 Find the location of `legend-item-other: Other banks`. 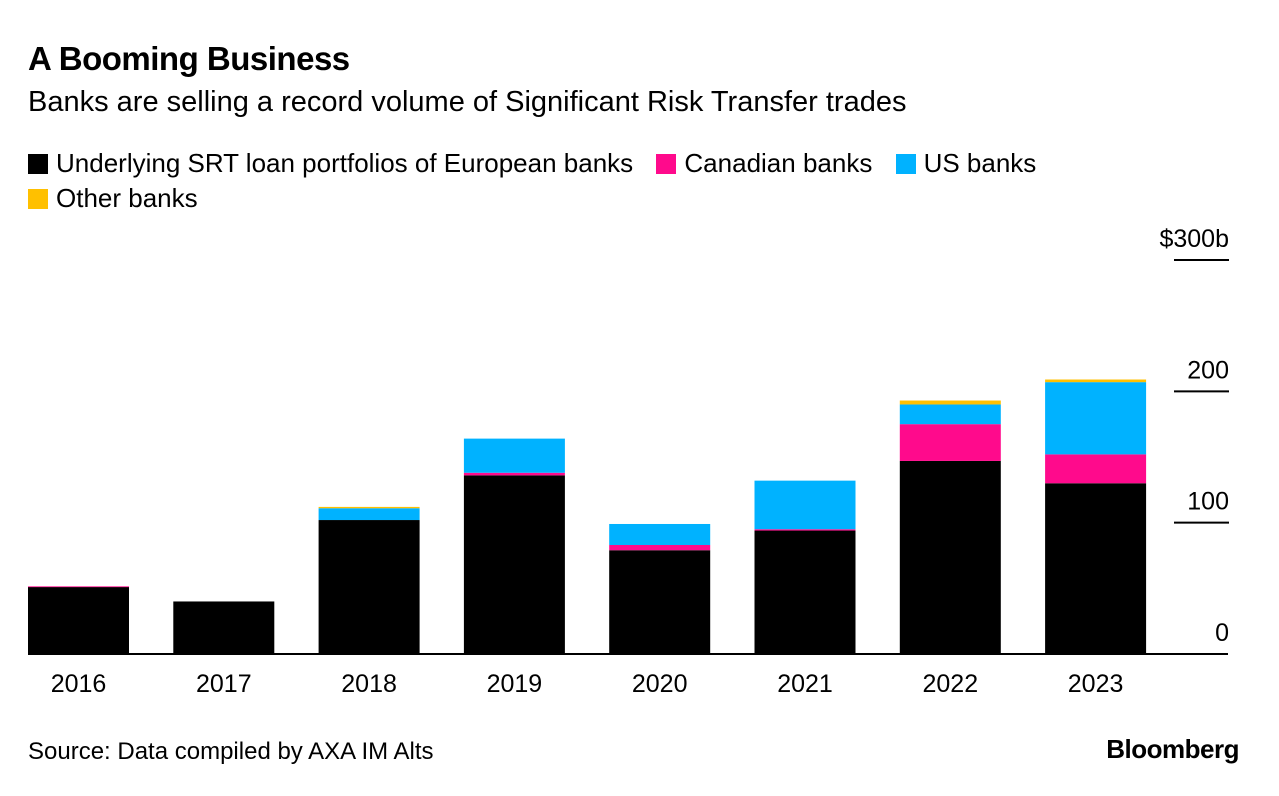

legend-item-other: Other banks is located at coordinates (113, 198).